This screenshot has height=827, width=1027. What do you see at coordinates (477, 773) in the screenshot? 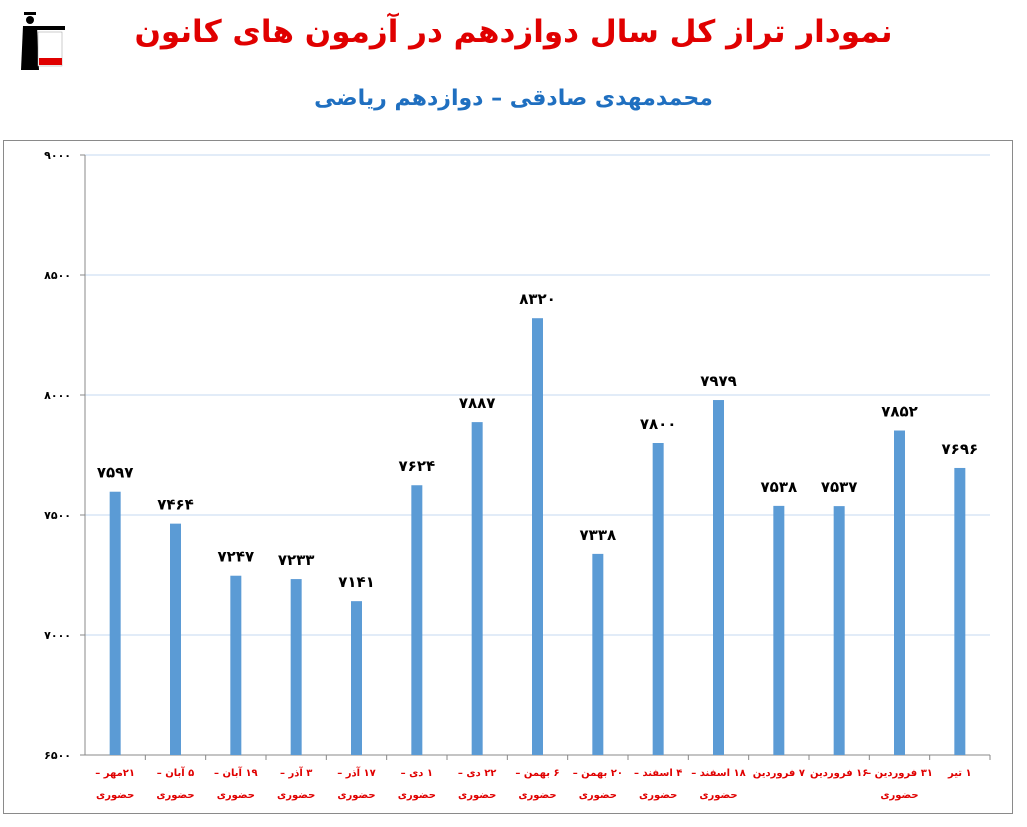
I see `x-tick-label: ۲۲ دی –` at bounding box center [477, 773].